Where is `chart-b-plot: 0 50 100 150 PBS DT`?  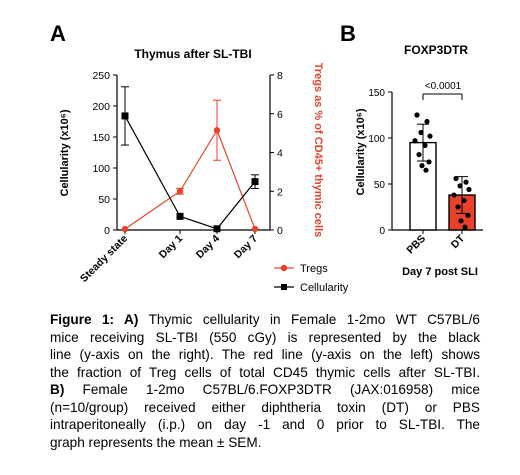 chart-b-plot: 0 50 100 150 PBS DT is located at coordinates (425, 172).